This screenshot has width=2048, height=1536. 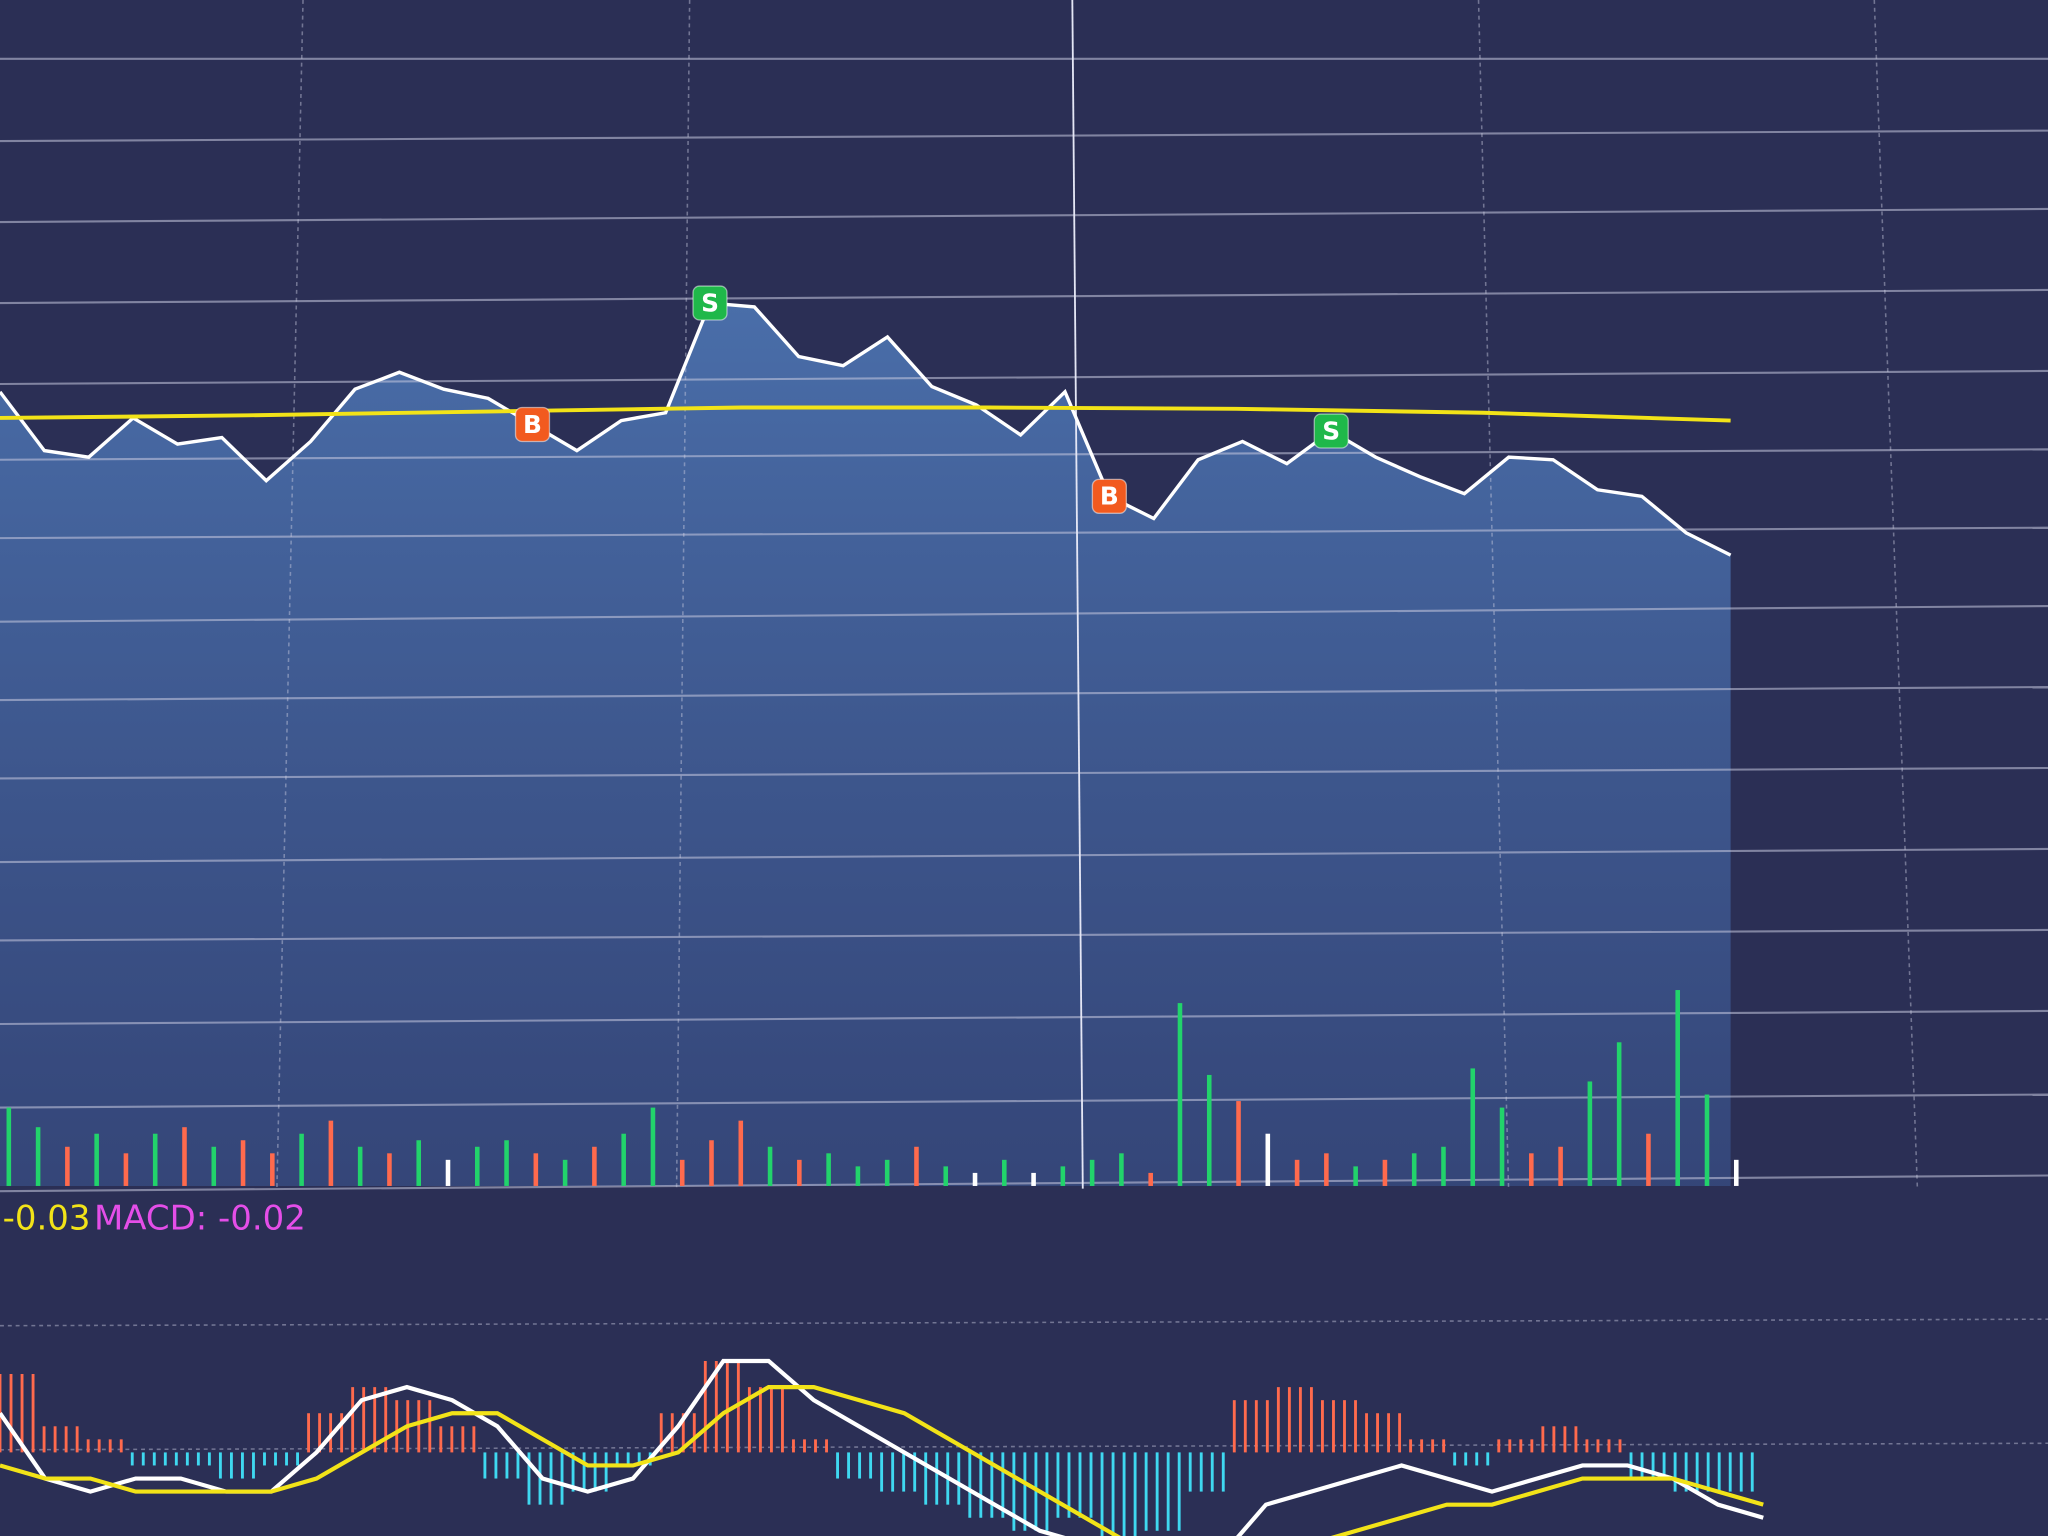 What do you see at coordinates (866, 429) in the screenshot?
I see `price-line` at bounding box center [866, 429].